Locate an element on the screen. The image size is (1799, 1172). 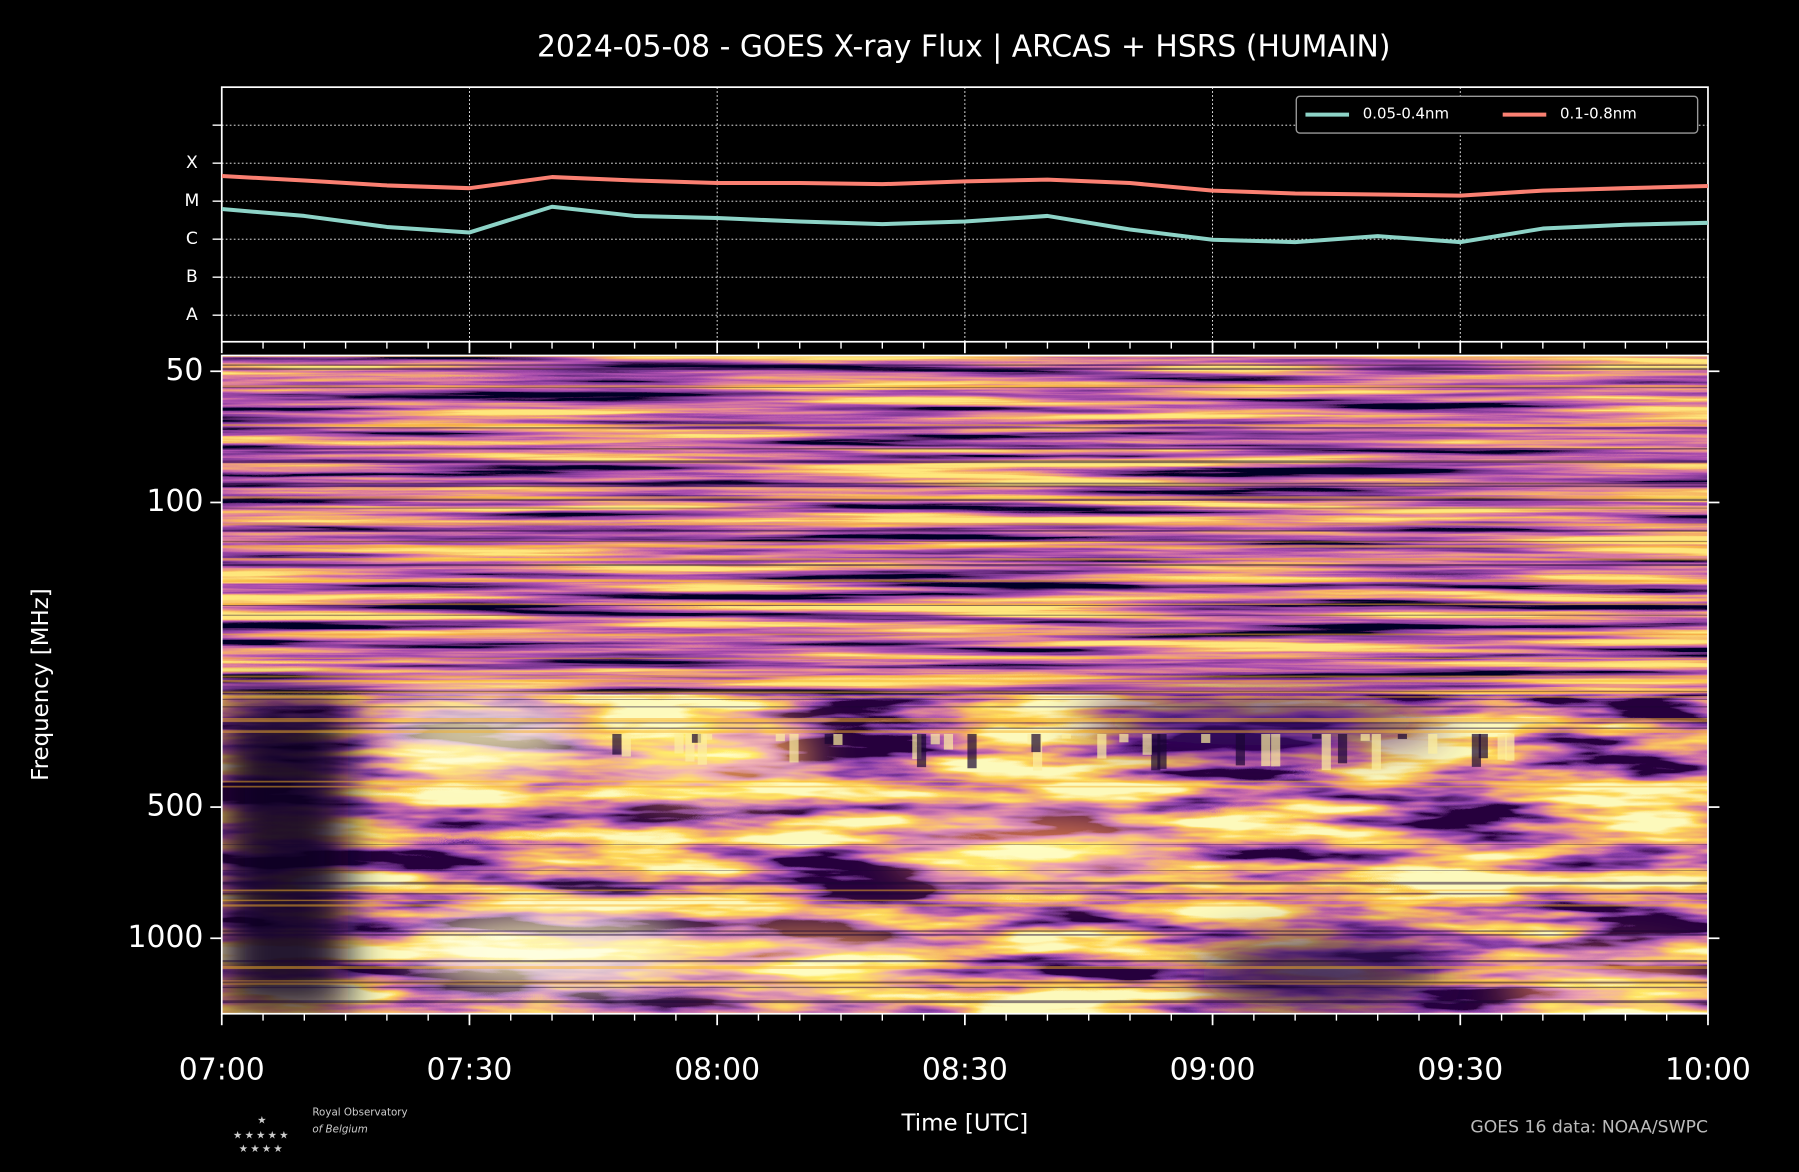
legend-label: 0.1-0.8nm is located at coordinates (1598, 114).